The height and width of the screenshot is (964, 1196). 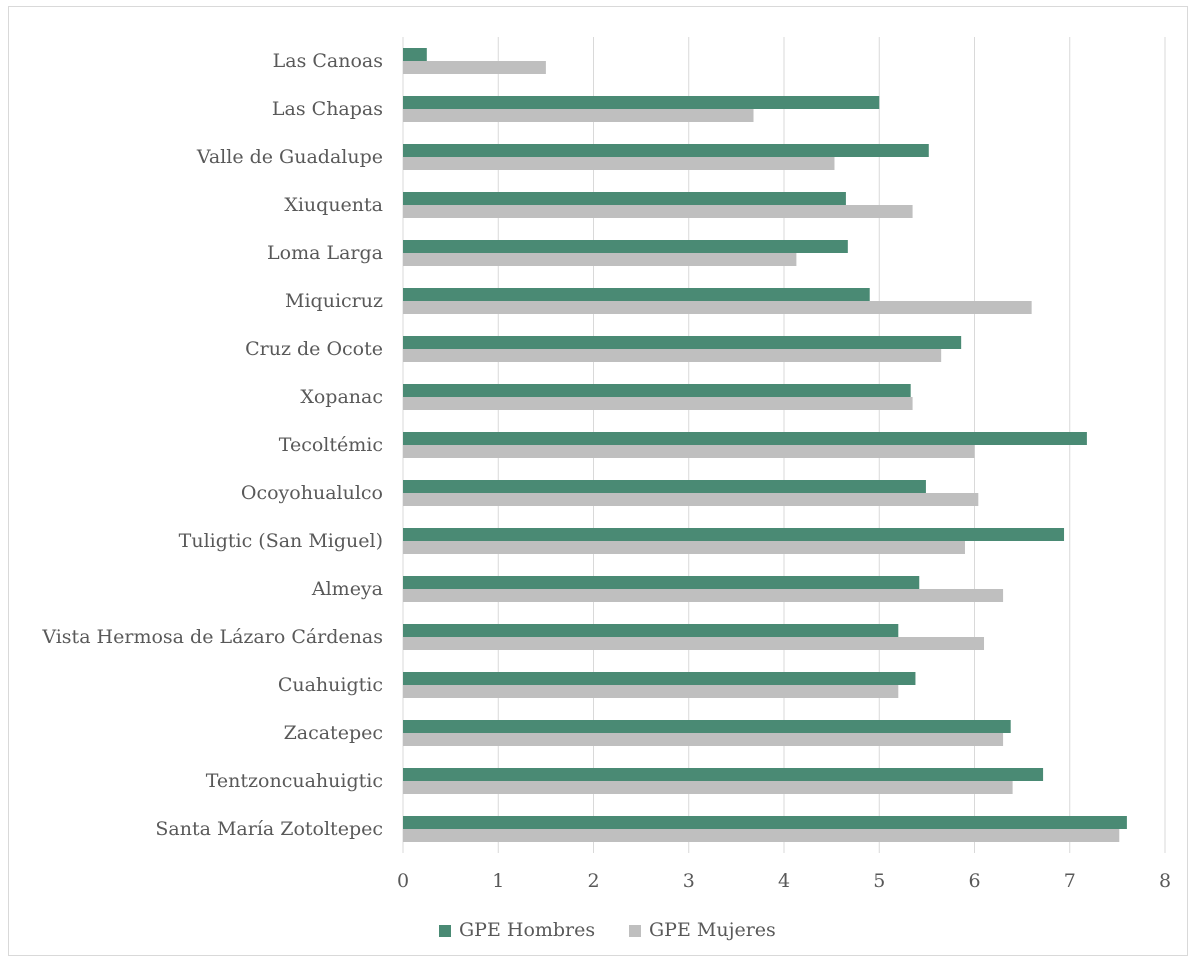 I want to click on category-label: Vista Hermosa de Lázaro Cárdenas, so click(x=212, y=637).